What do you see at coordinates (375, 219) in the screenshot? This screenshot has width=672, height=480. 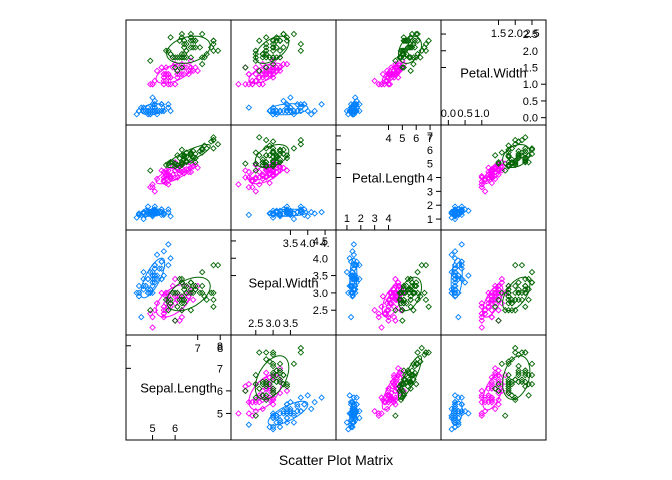 I see `tick-label: 3` at bounding box center [375, 219].